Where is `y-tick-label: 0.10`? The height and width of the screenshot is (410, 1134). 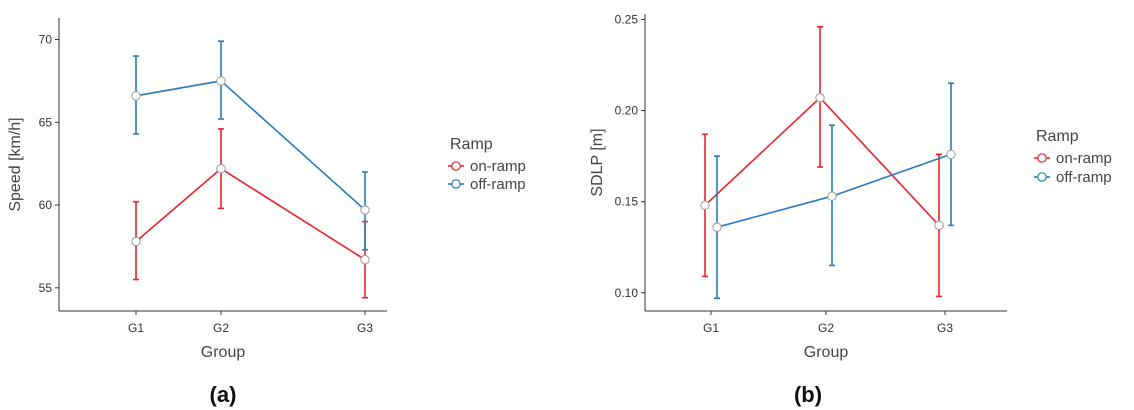
y-tick-label: 0.10 is located at coordinates (627, 293).